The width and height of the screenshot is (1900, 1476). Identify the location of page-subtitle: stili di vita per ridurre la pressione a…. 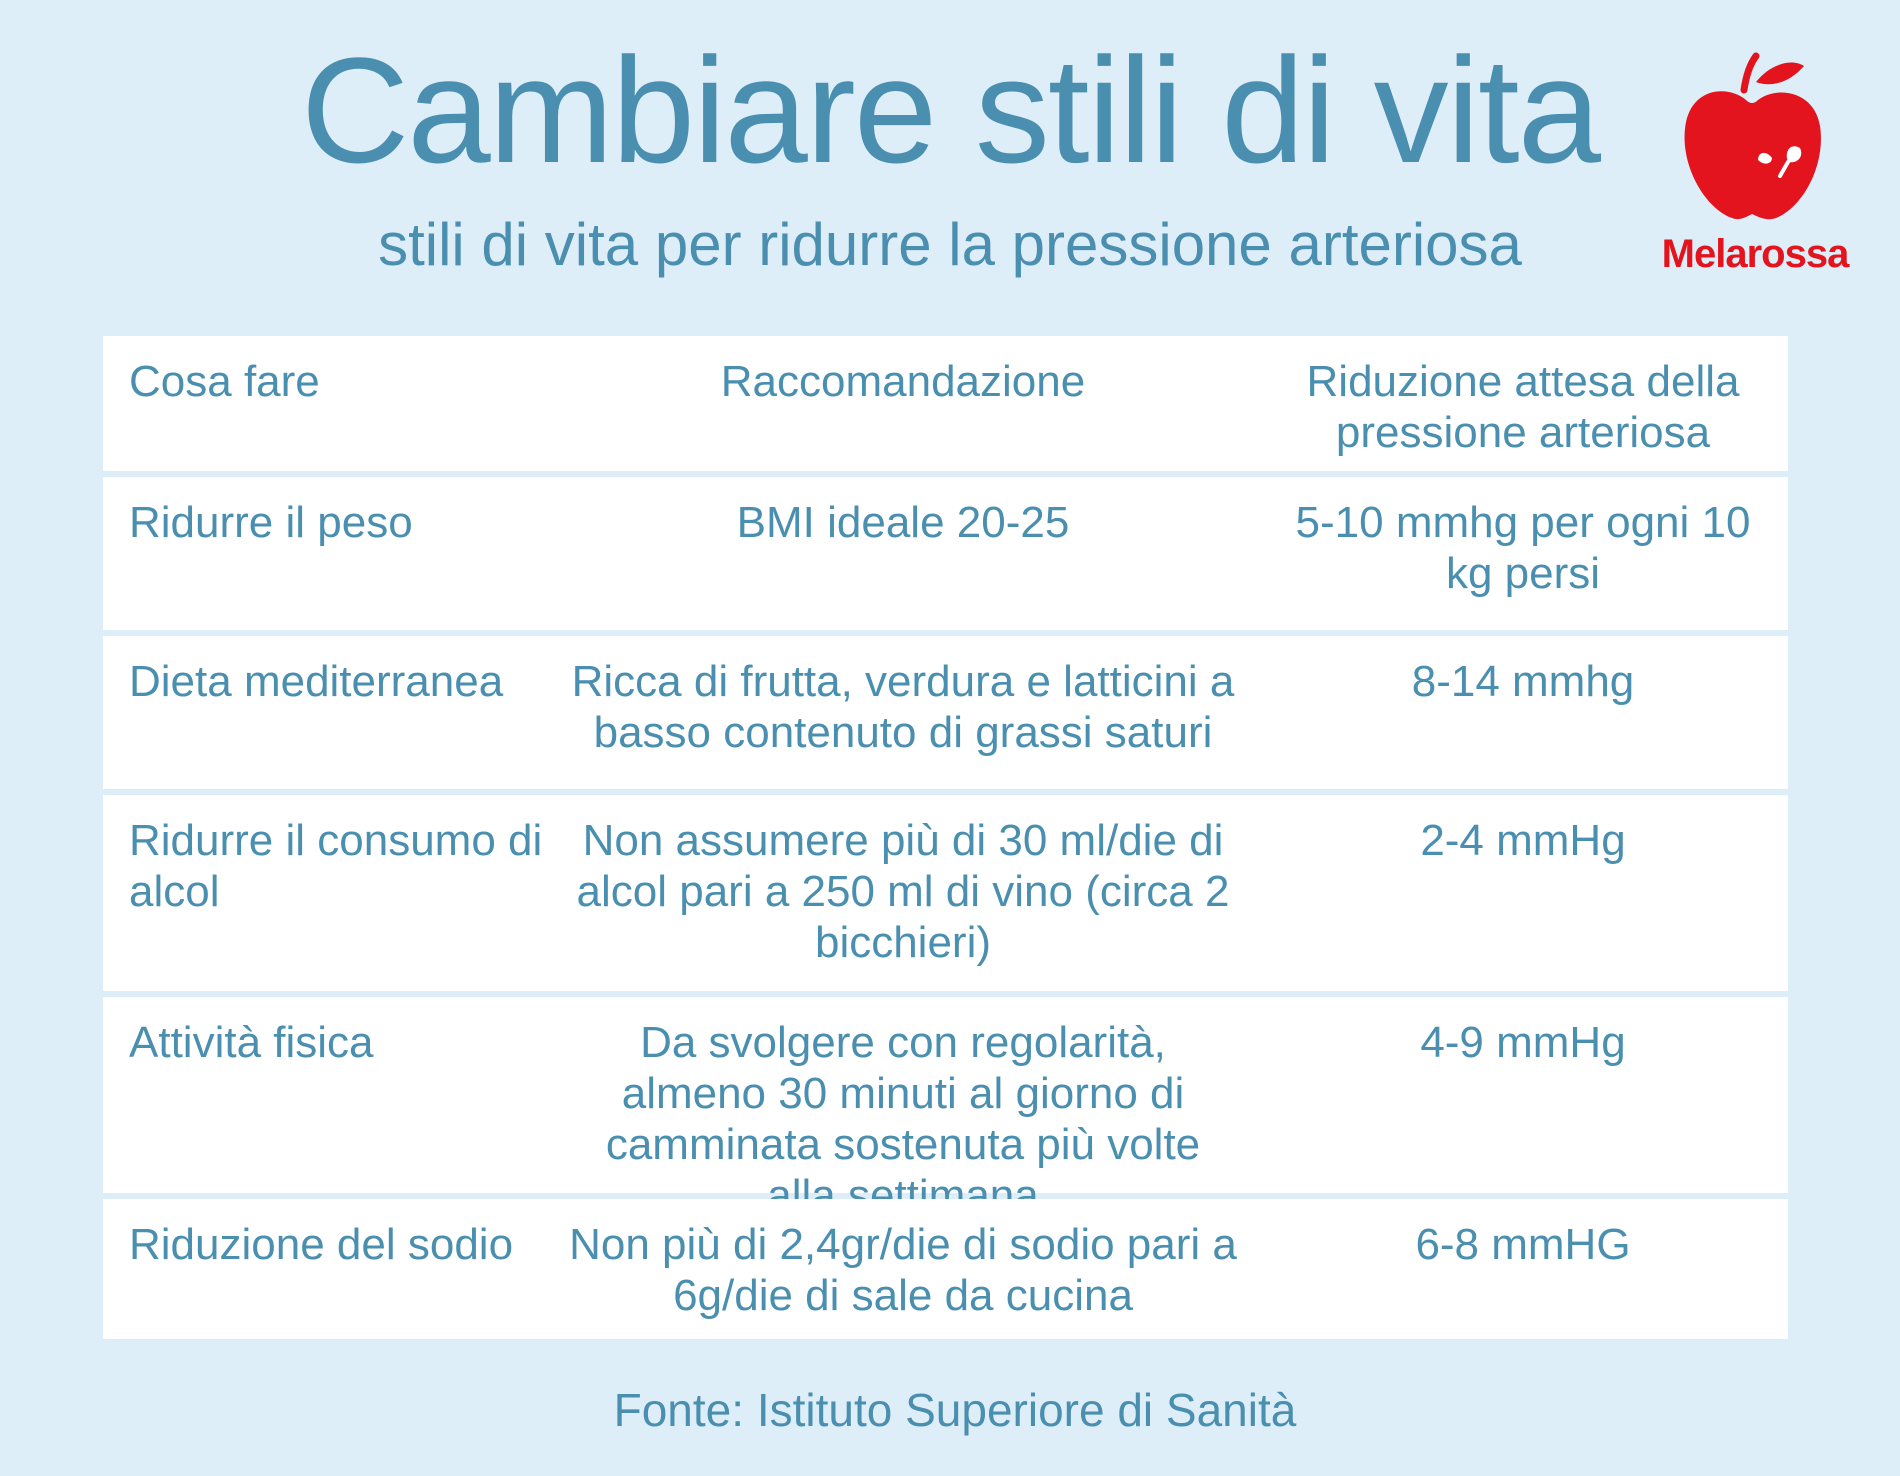
(950, 244).